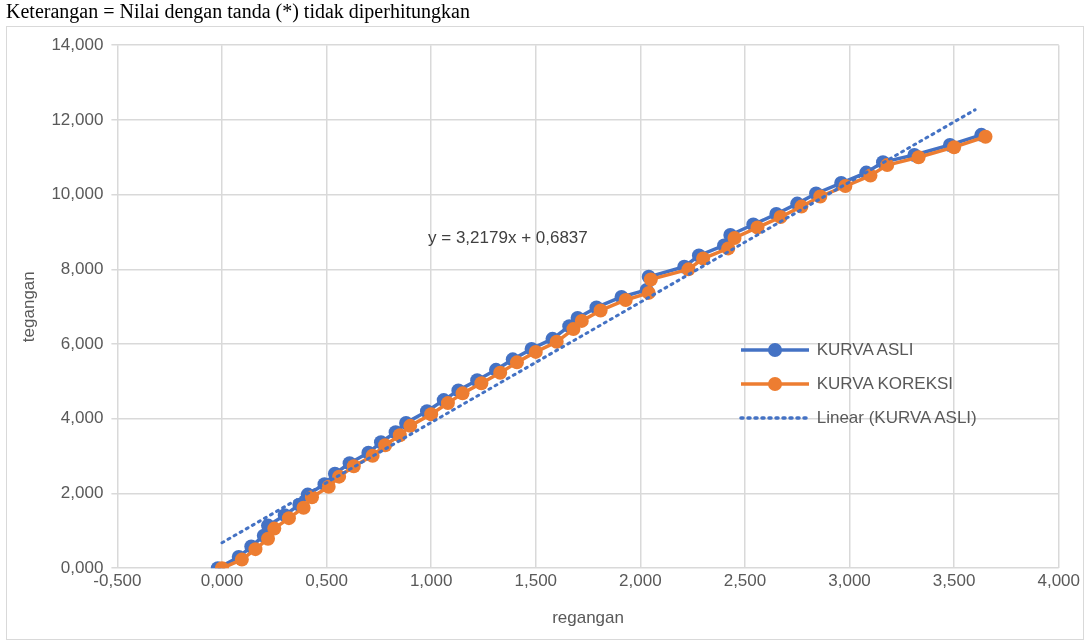 This screenshot has width=1086, height=642. I want to click on y-tick-label: 4,000, so click(82, 418).